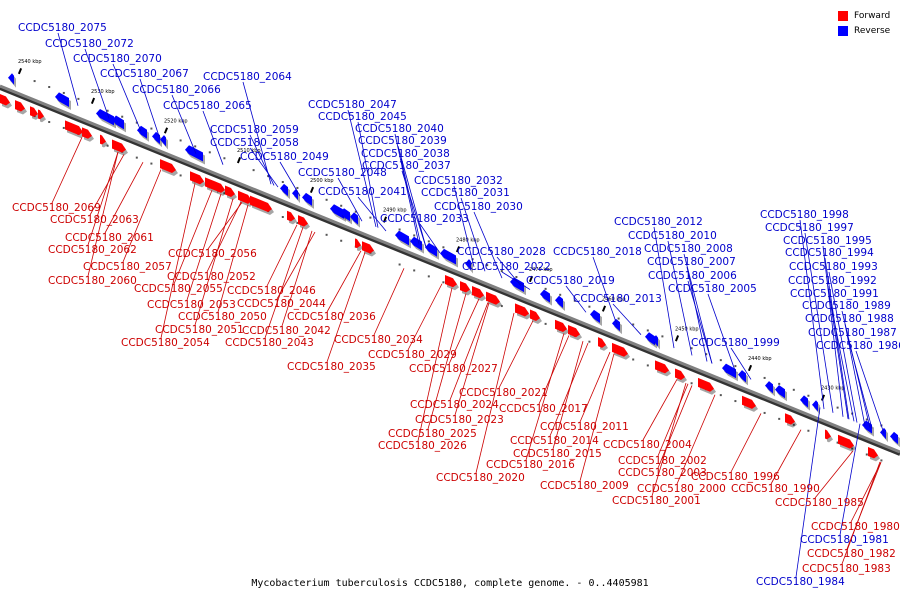 The width and height of the screenshot is (900, 600). I want to click on reverse-gene-label: CCDC5180_1986, so click(858, 346).